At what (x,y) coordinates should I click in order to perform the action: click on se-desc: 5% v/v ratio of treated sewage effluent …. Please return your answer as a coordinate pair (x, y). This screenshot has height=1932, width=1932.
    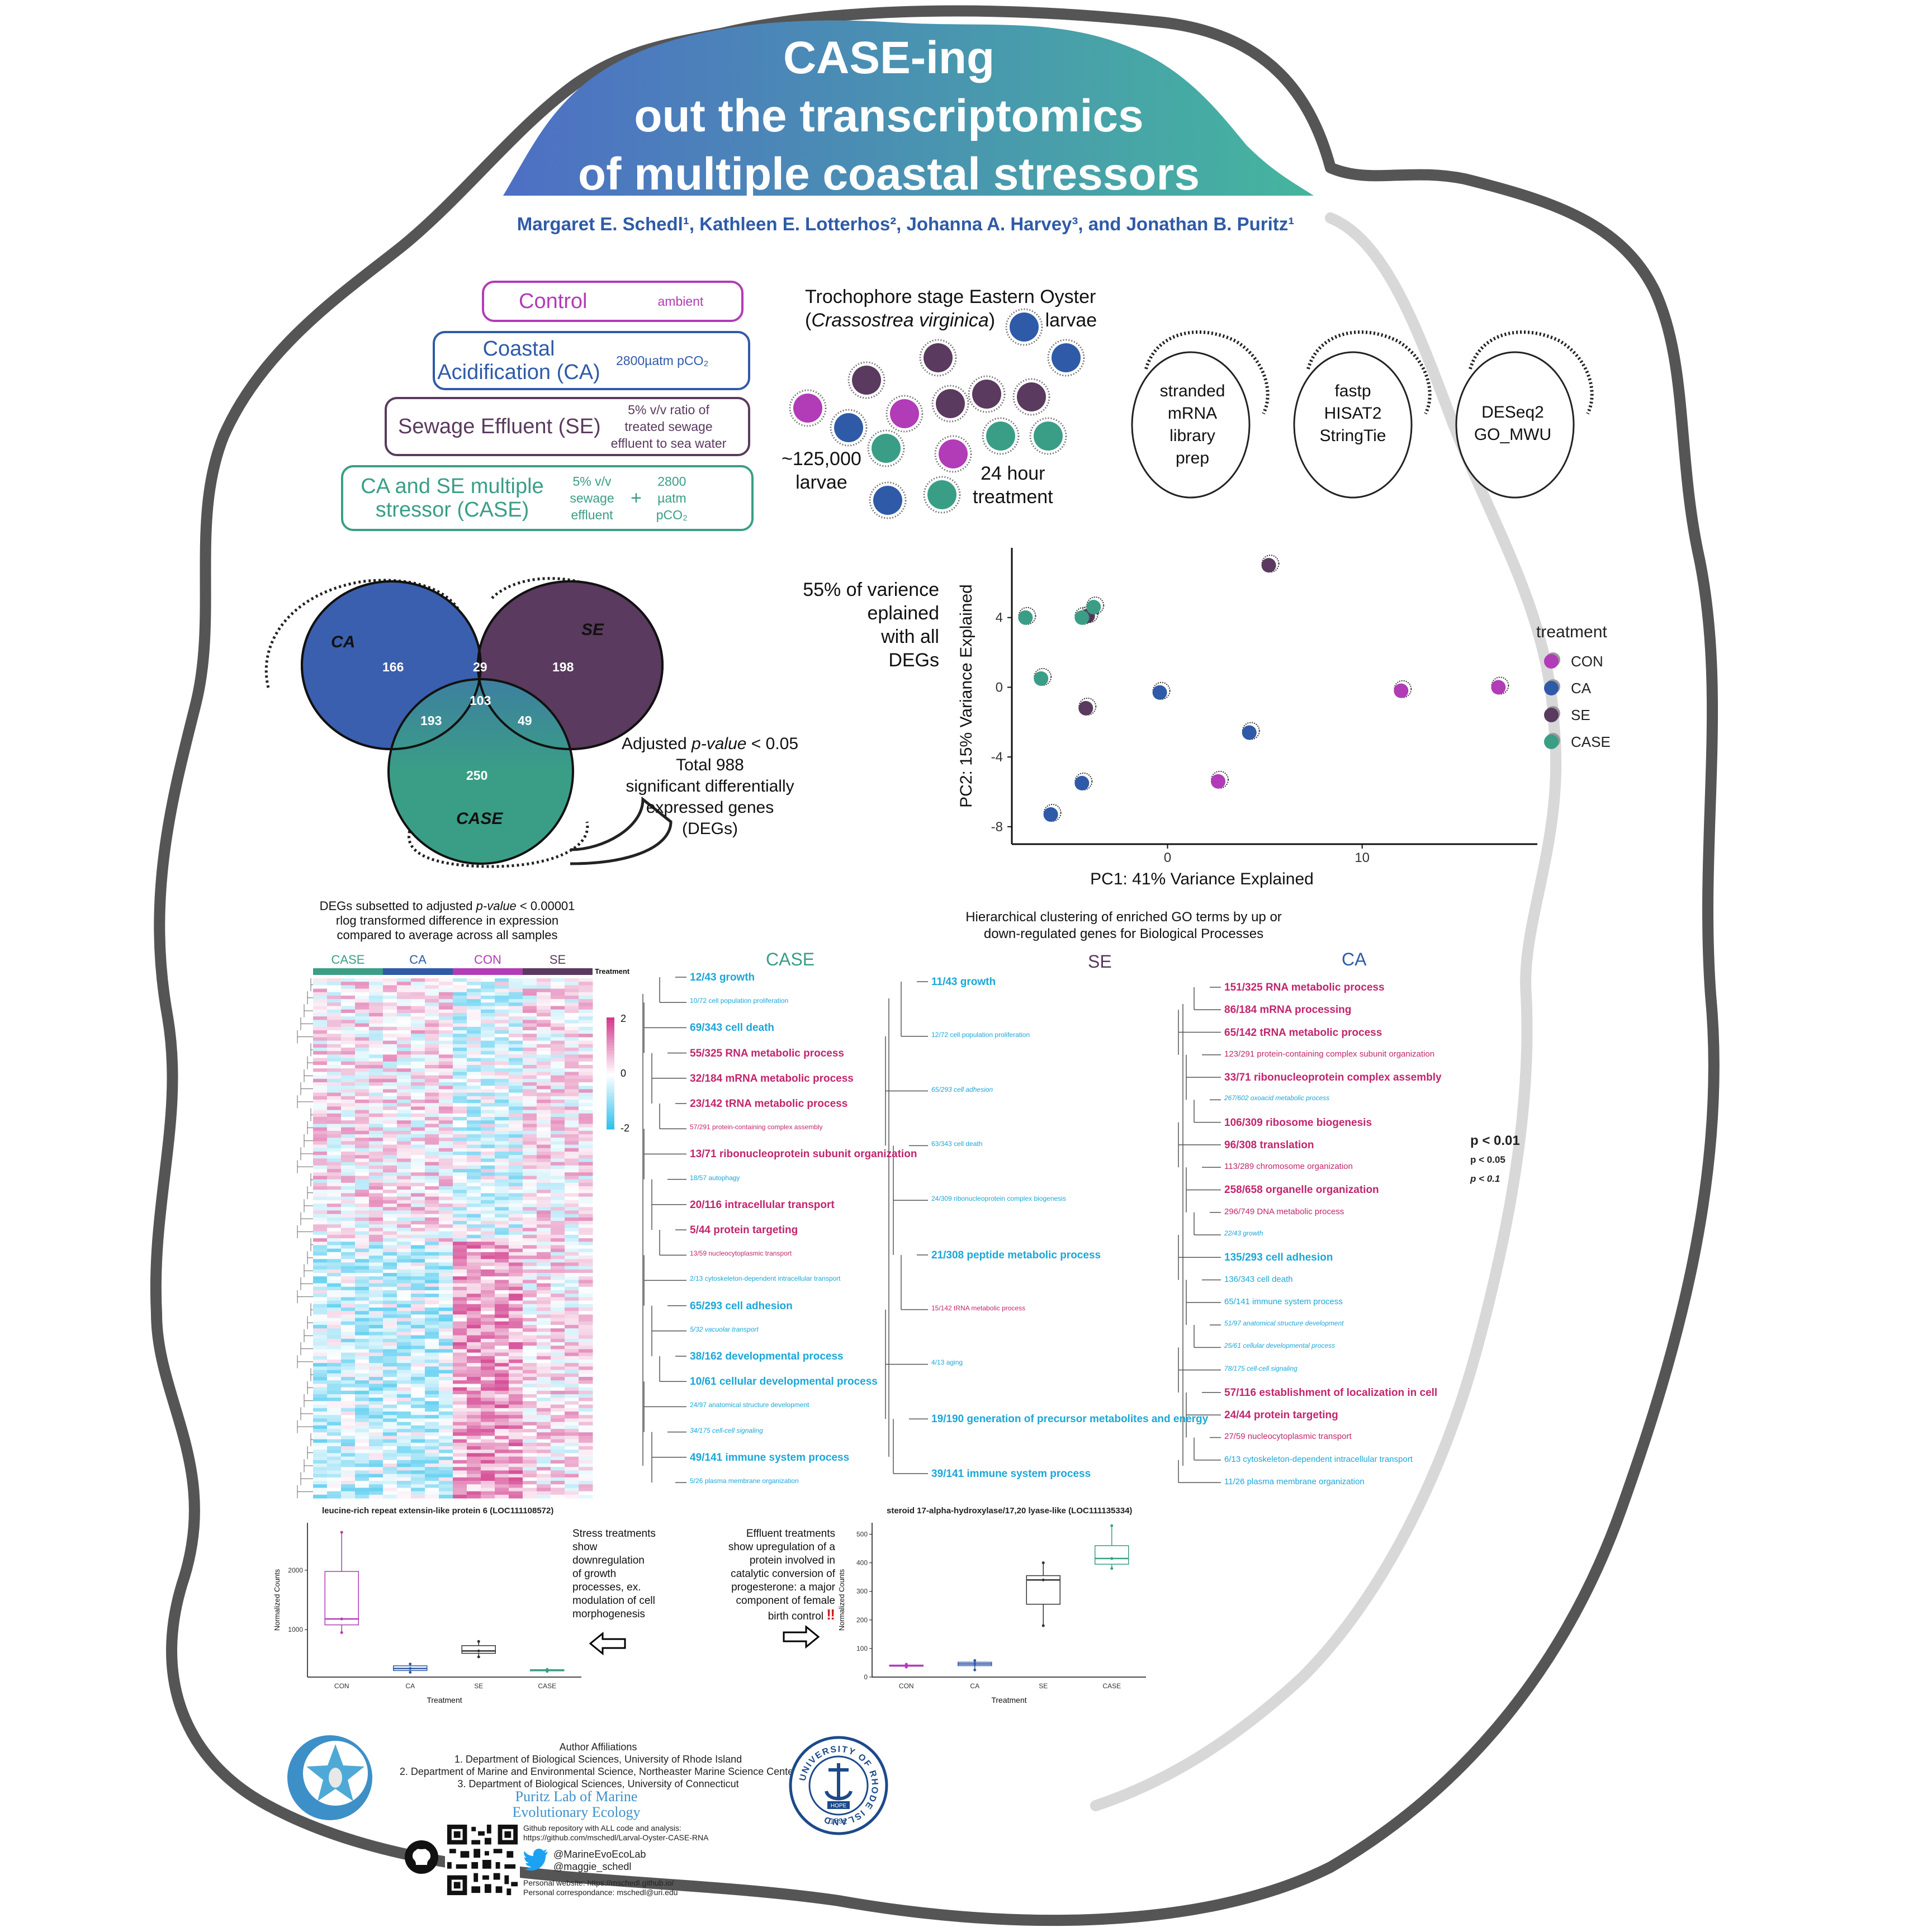
    Looking at the image, I should click on (669, 426).